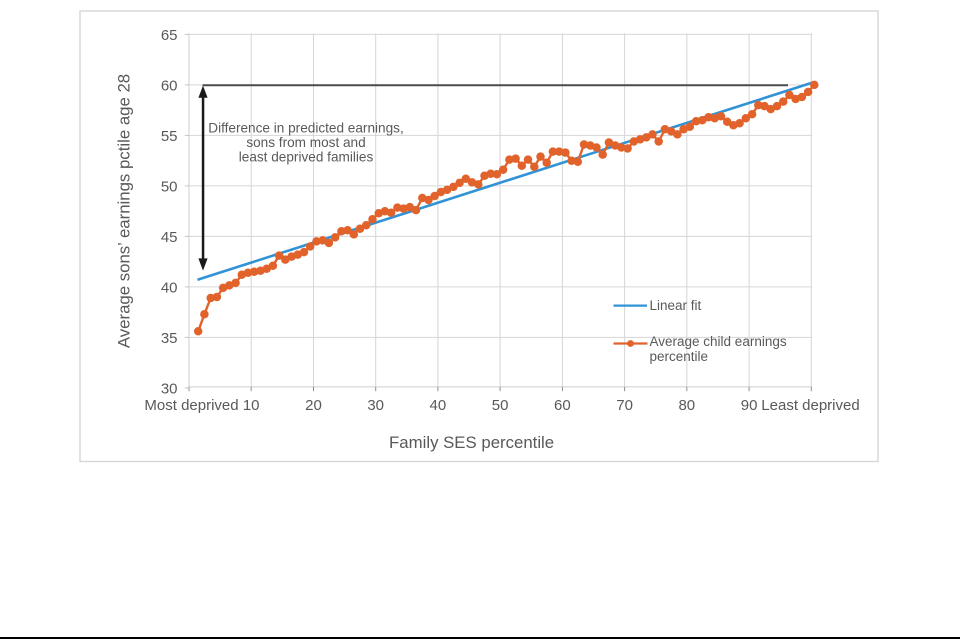  I want to click on svg-text: 20, so click(313, 405).